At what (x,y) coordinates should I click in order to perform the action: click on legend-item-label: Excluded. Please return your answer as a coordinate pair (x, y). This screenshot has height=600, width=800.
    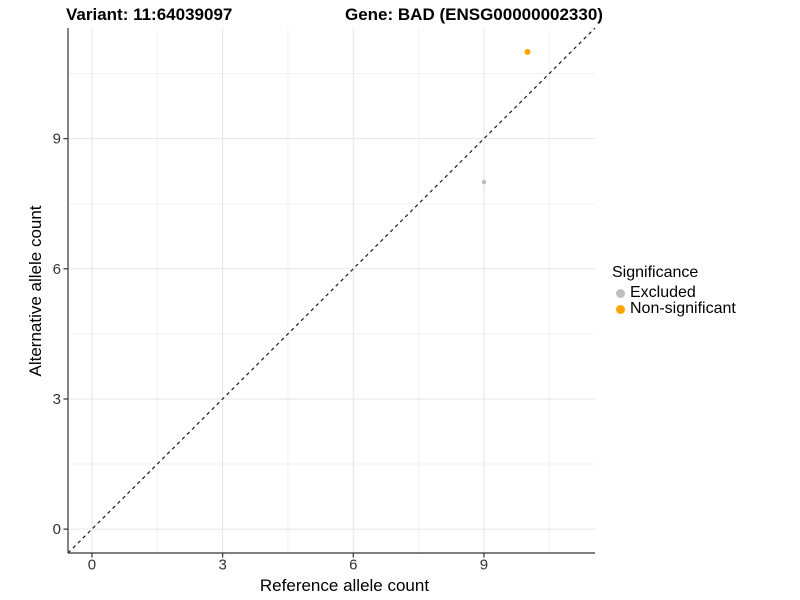
    Looking at the image, I should click on (663, 292).